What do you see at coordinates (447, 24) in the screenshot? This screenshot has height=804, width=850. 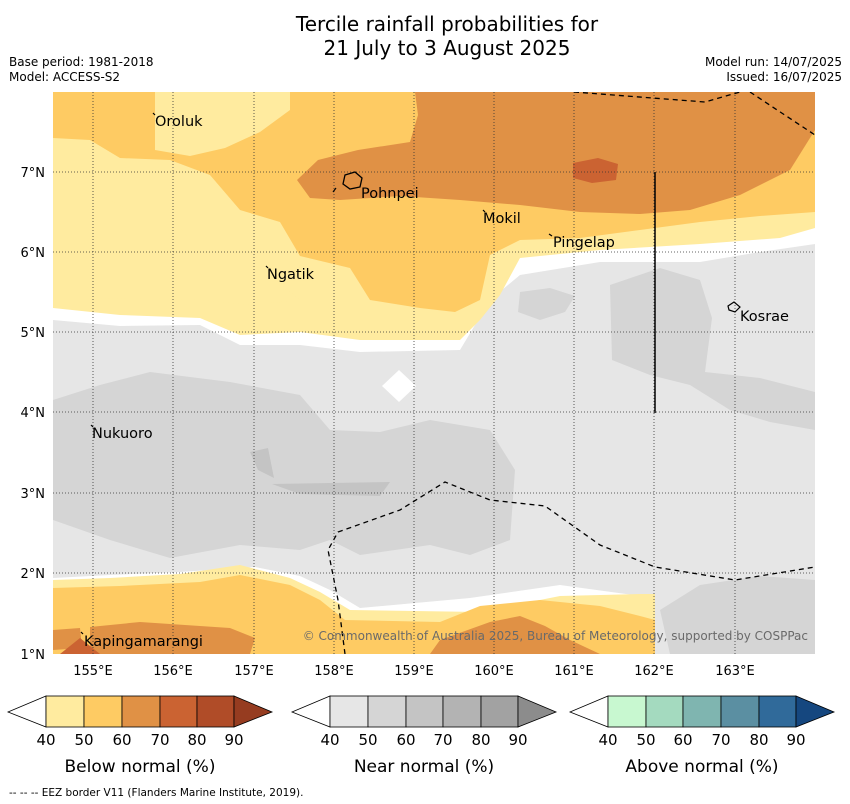 I see `title-line-1: Tercile rainfall probabilities for` at bounding box center [447, 24].